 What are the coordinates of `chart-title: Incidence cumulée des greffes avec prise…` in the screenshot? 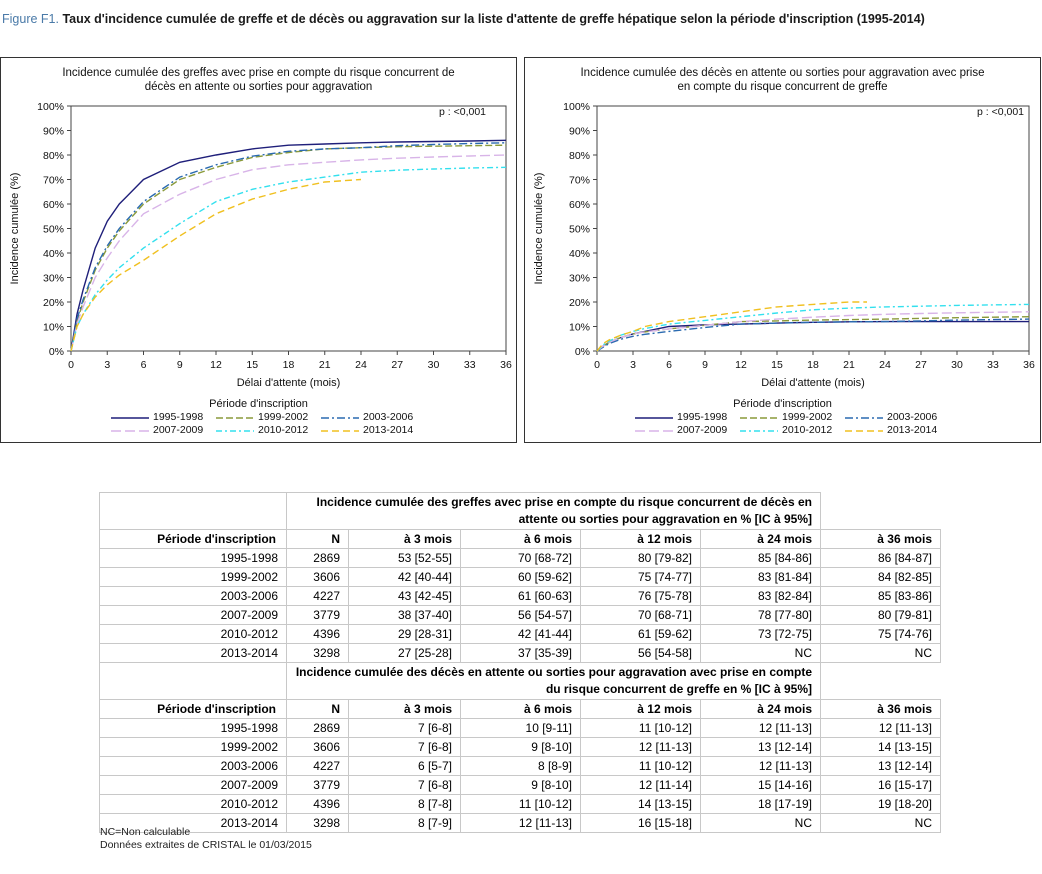 It's located at (258, 80).